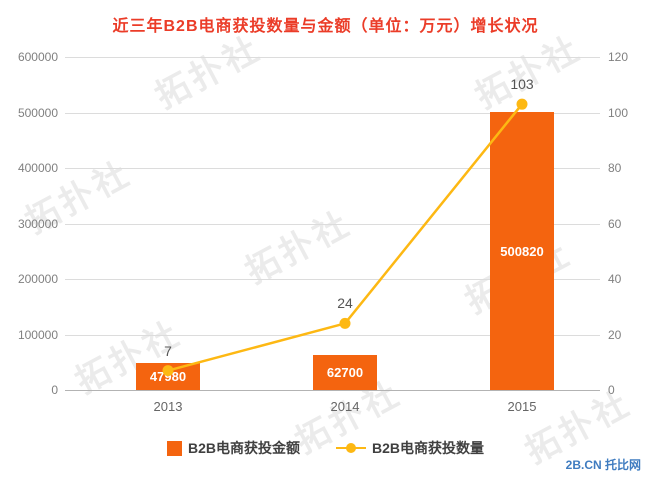 The height and width of the screenshot is (477, 651). What do you see at coordinates (615, 223) in the screenshot?
I see `right-axis-tick: 60` at bounding box center [615, 223].